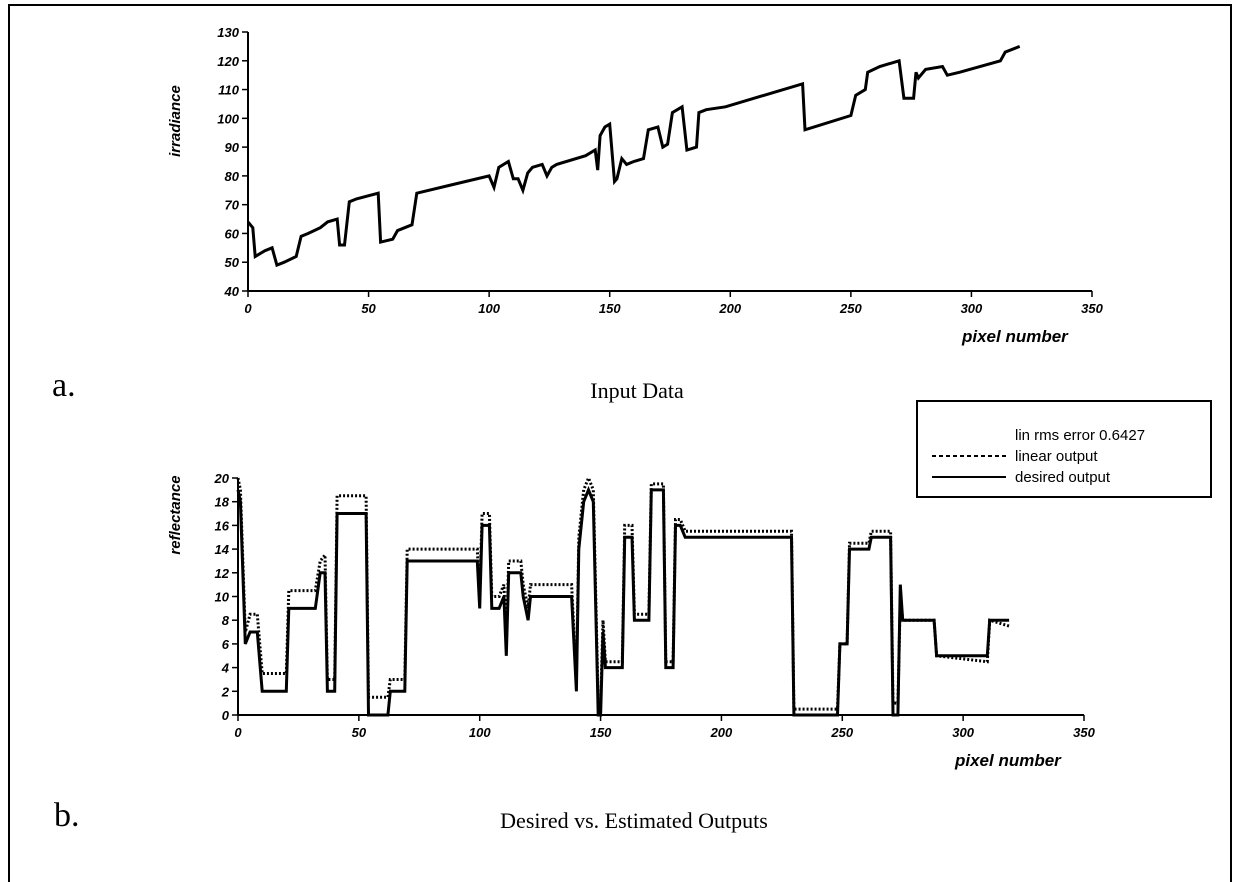  Describe the element at coordinates (489, 308) in the screenshot. I see `panel-a-xtick-label: 100` at that location.